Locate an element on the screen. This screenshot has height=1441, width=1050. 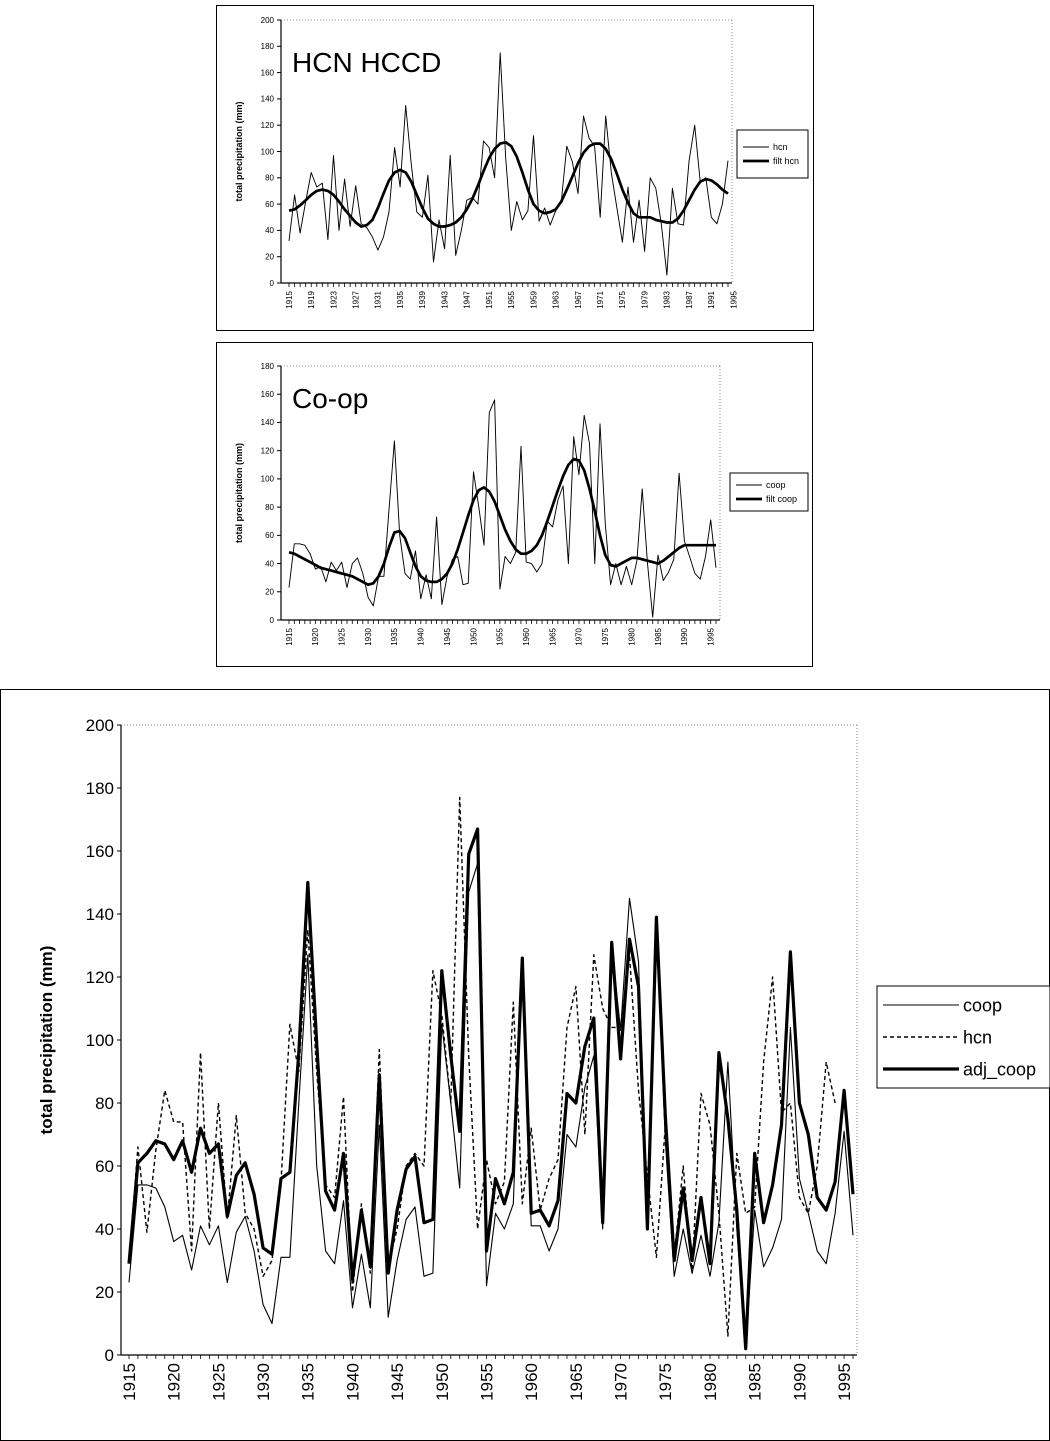
legend: coop hcn adj_coop is located at coordinates (963, 1037).